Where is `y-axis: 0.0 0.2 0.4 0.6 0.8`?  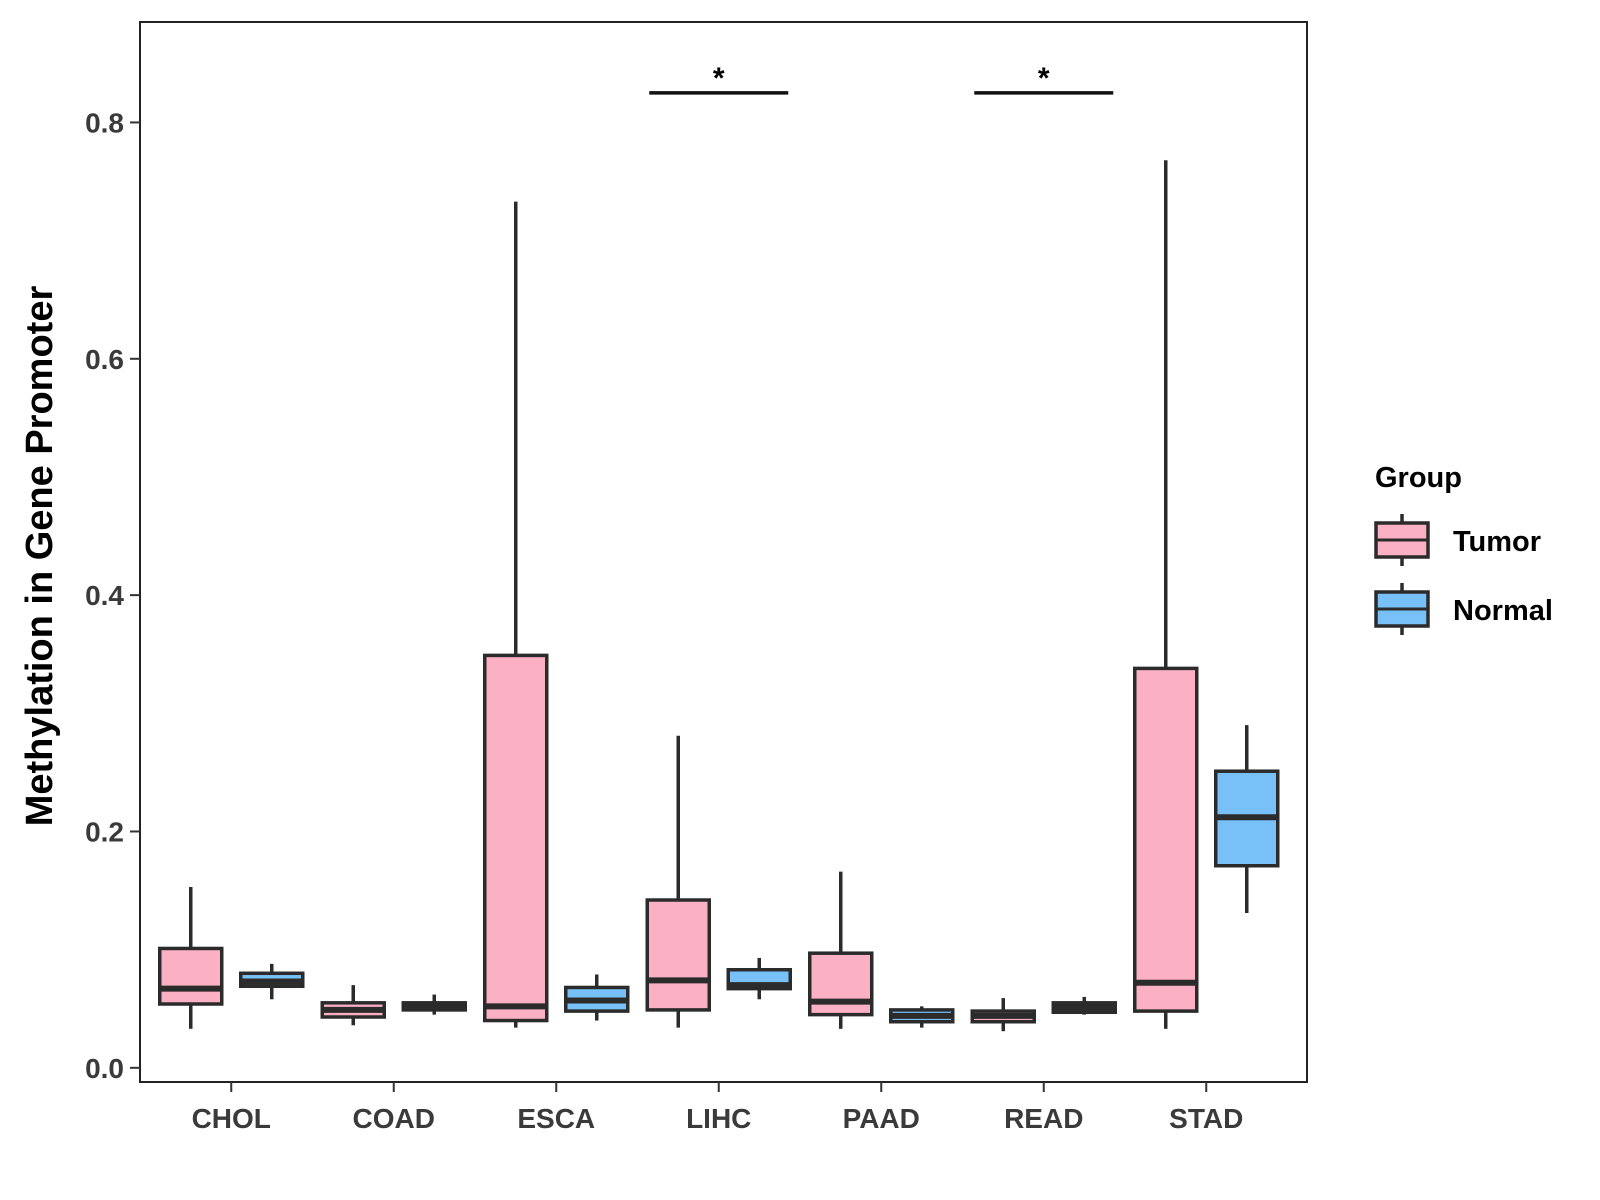 y-axis: 0.0 0.2 0.4 0.6 0.8 is located at coordinates (112, 595).